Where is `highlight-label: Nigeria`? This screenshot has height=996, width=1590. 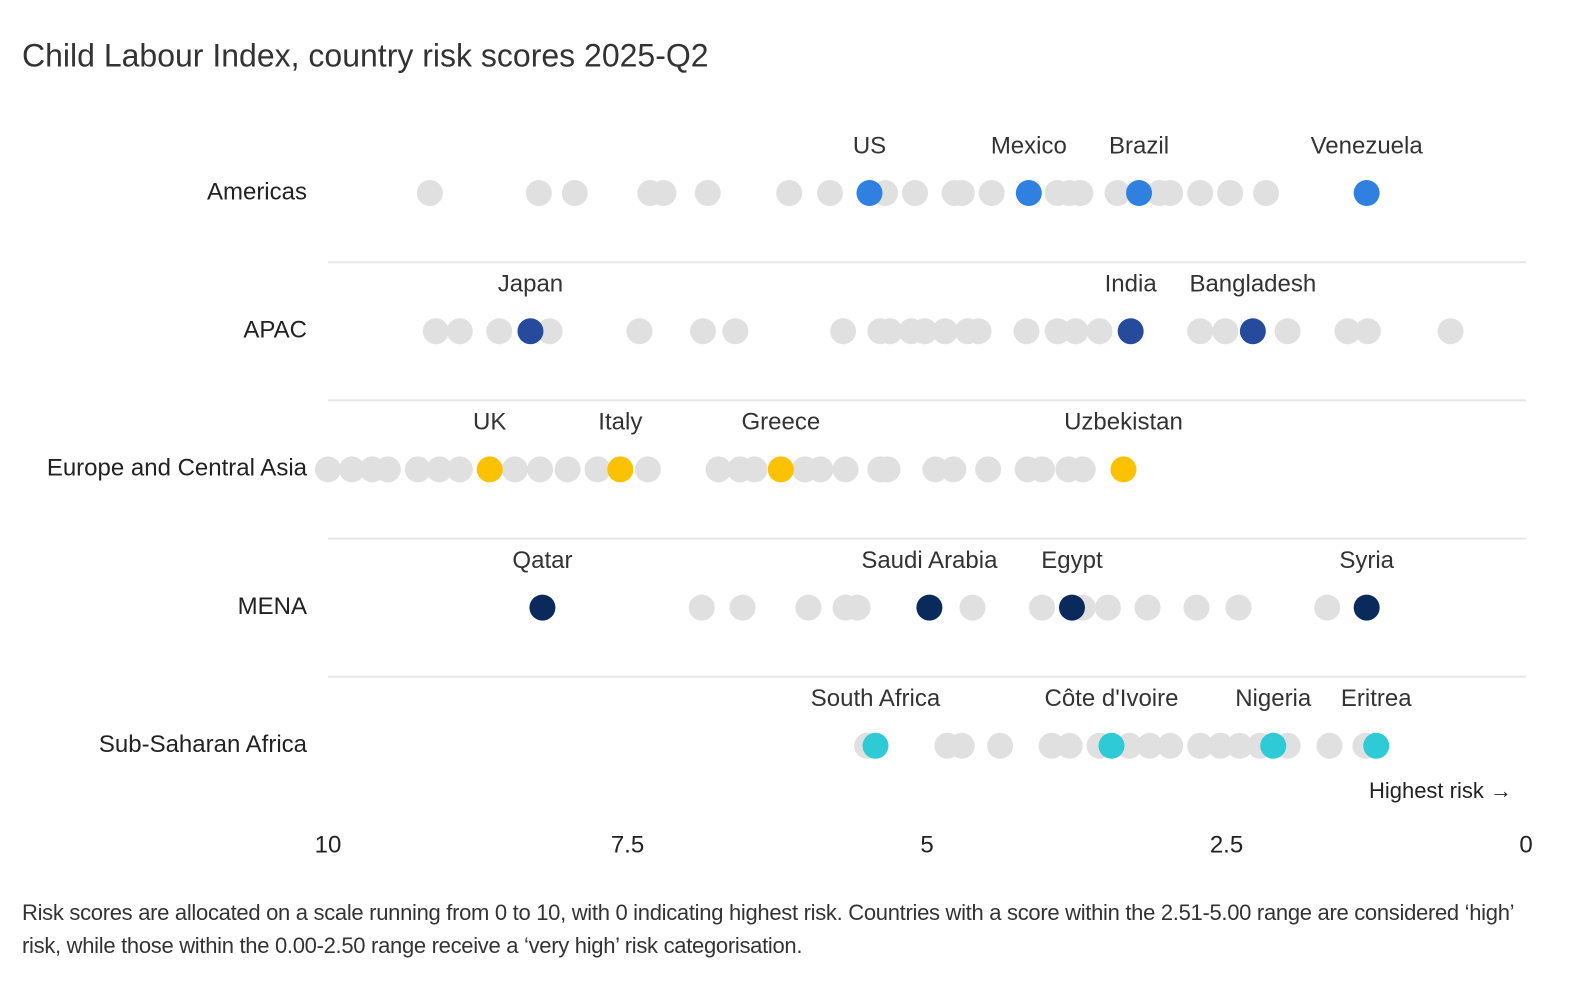
highlight-label: Nigeria is located at coordinates (1273, 698).